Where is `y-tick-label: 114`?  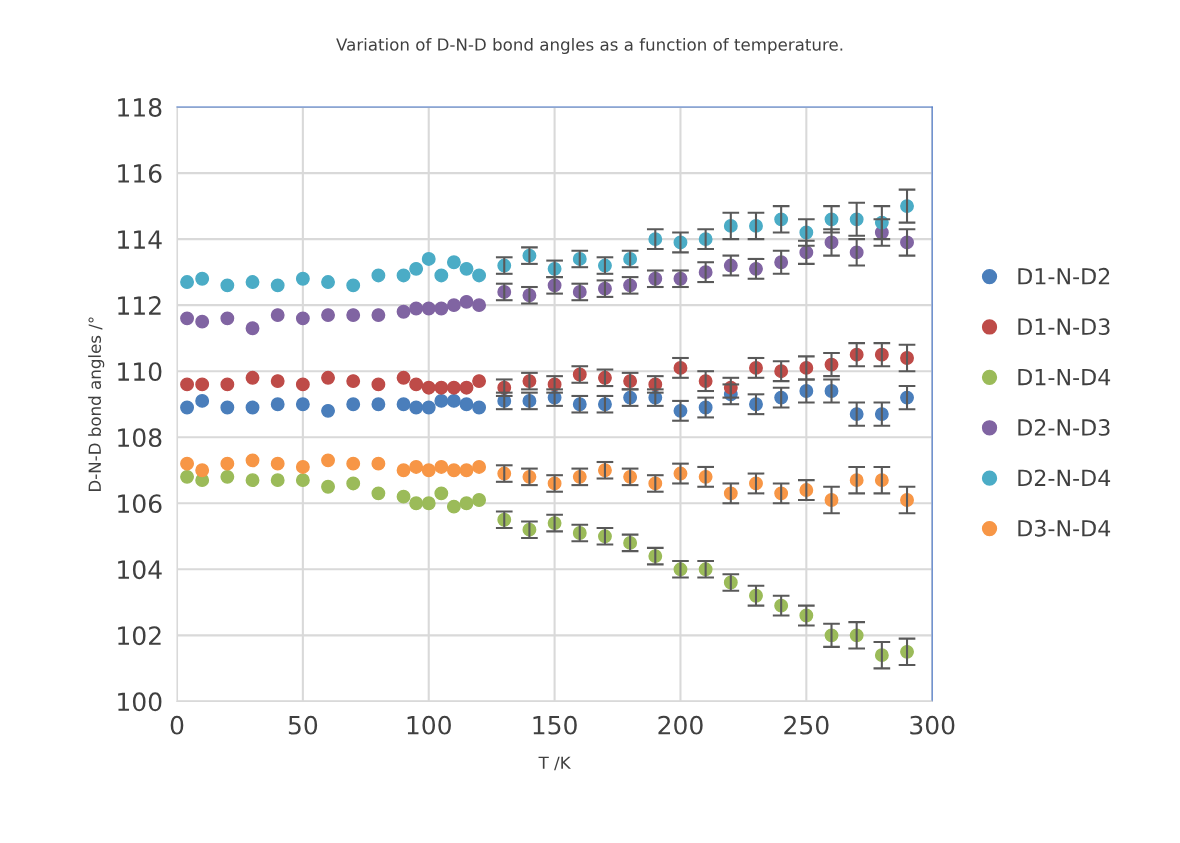 y-tick-label: 114 is located at coordinates (140, 239).